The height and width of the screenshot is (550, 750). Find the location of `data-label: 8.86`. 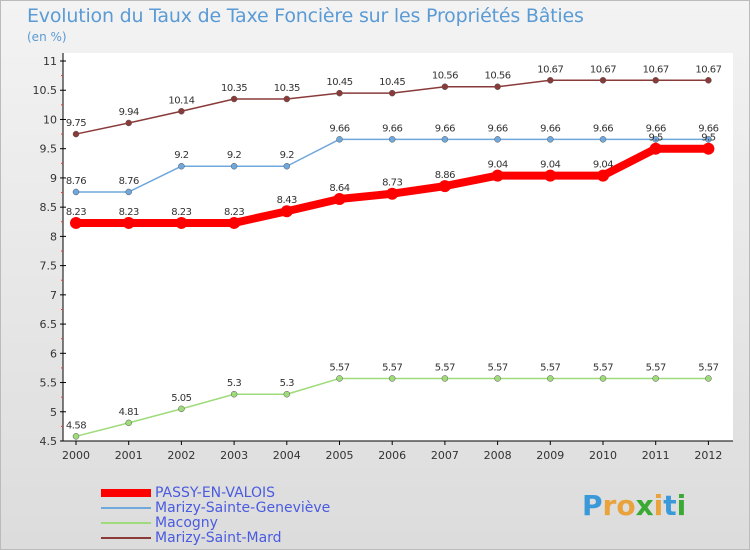

data-label: 8.86 is located at coordinates (445, 175).